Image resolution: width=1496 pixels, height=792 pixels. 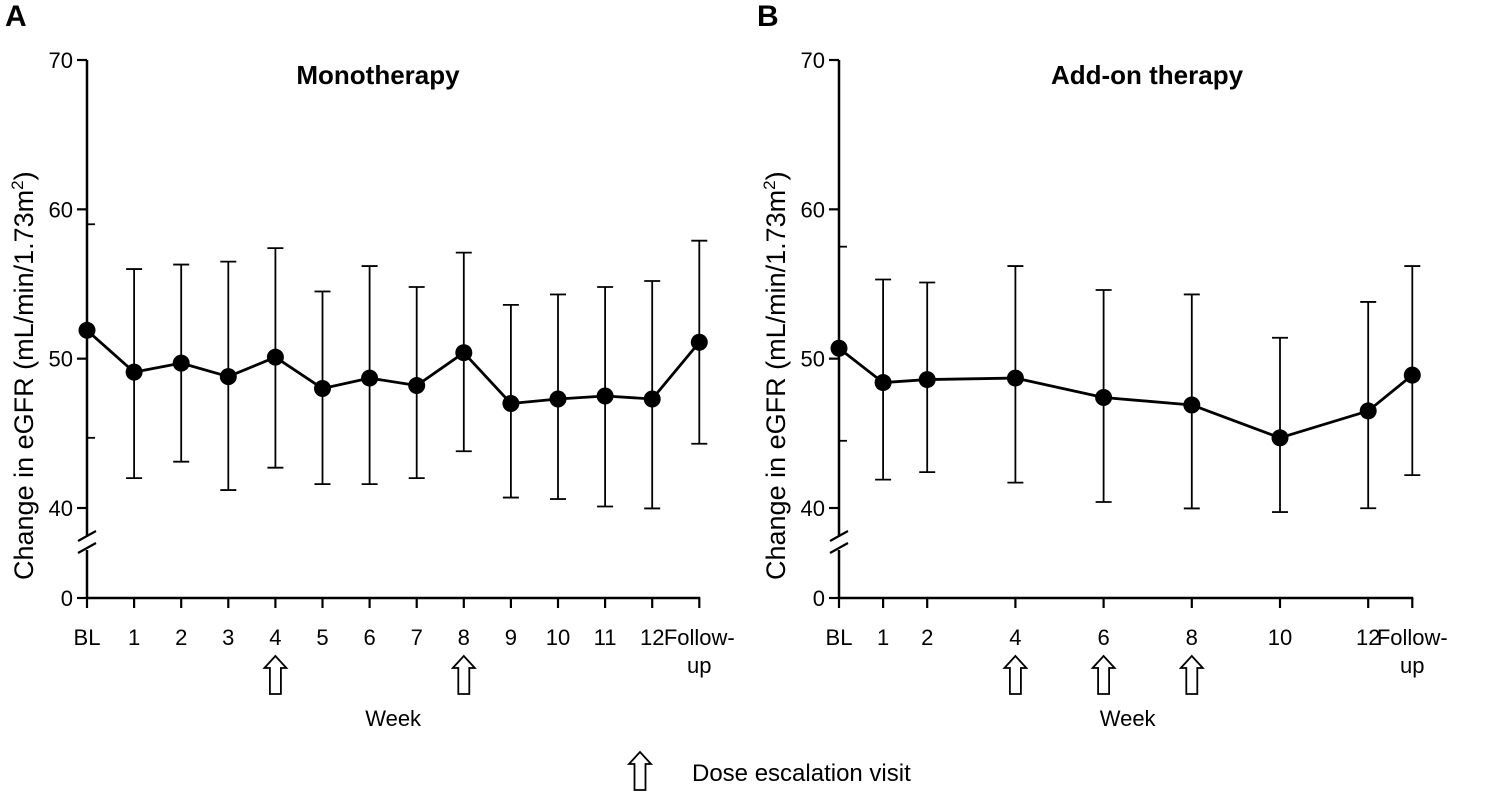 I want to click on x-tick-label: 5, so click(x=322, y=637).